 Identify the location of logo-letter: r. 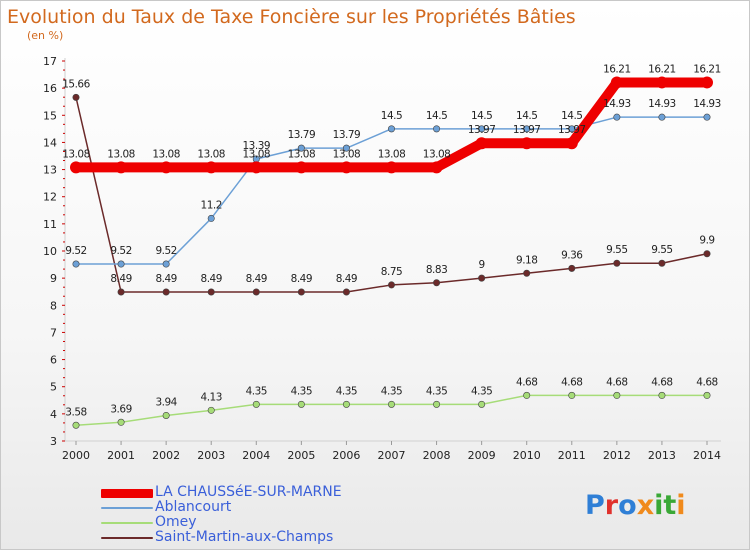
(611, 505).